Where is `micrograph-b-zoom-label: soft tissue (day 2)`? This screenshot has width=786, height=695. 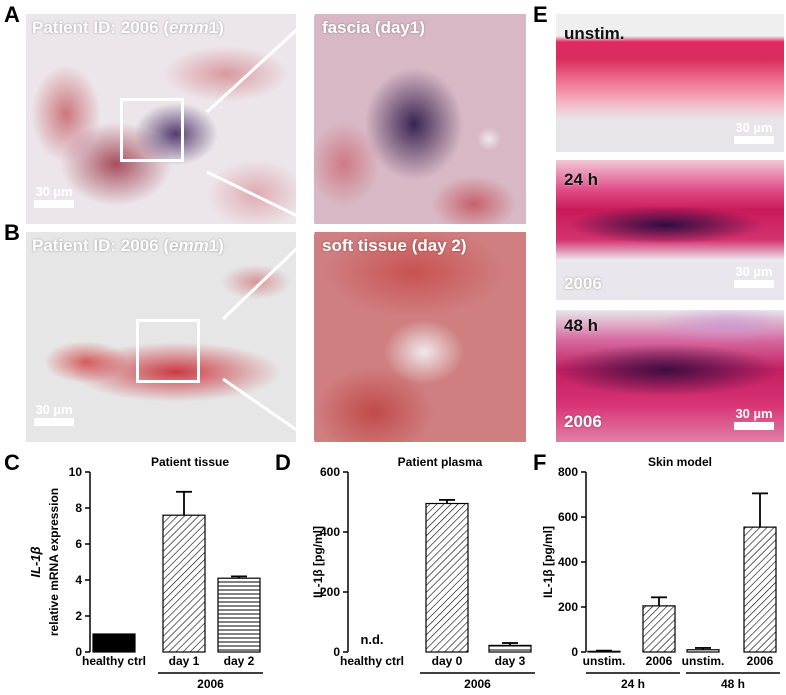 micrograph-b-zoom-label: soft tissue (day 2) is located at coordinates (394, 245).